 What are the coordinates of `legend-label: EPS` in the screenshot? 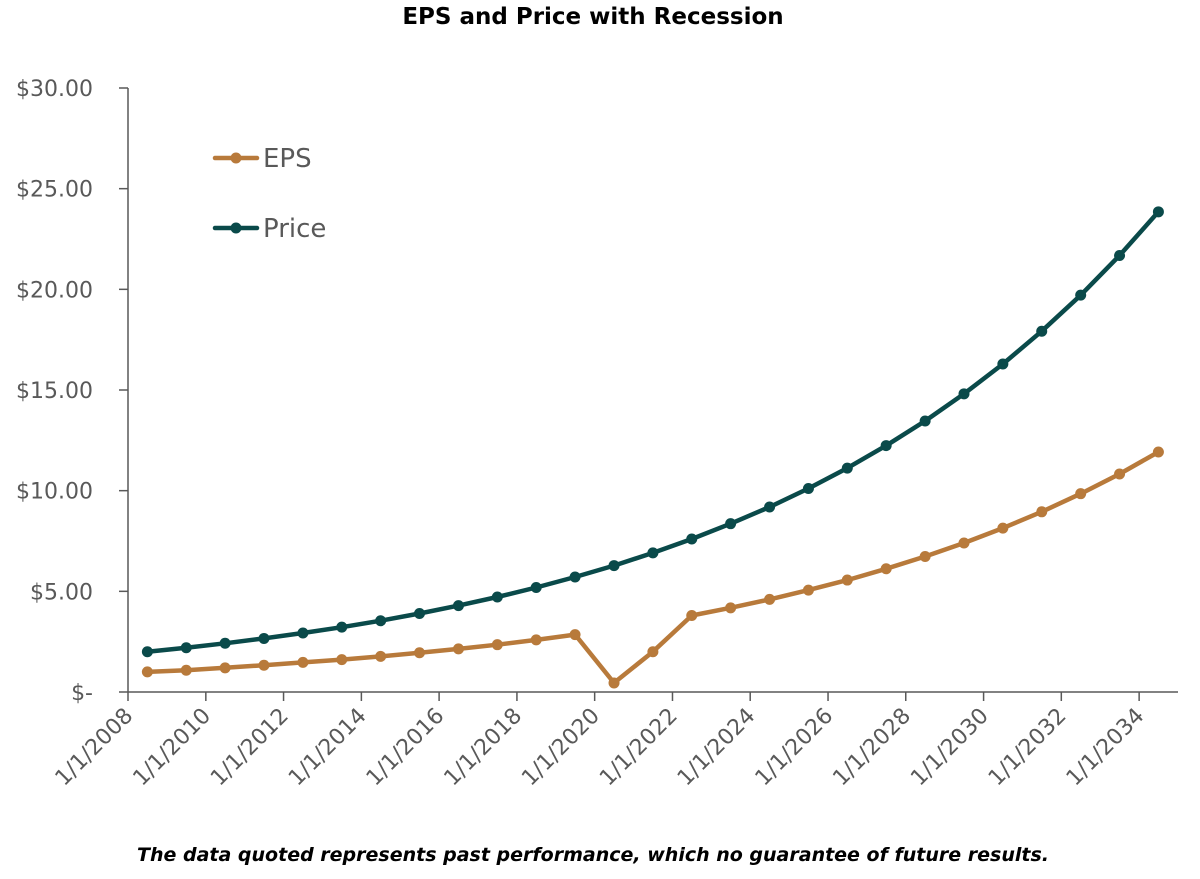 It's located at (287, 159).